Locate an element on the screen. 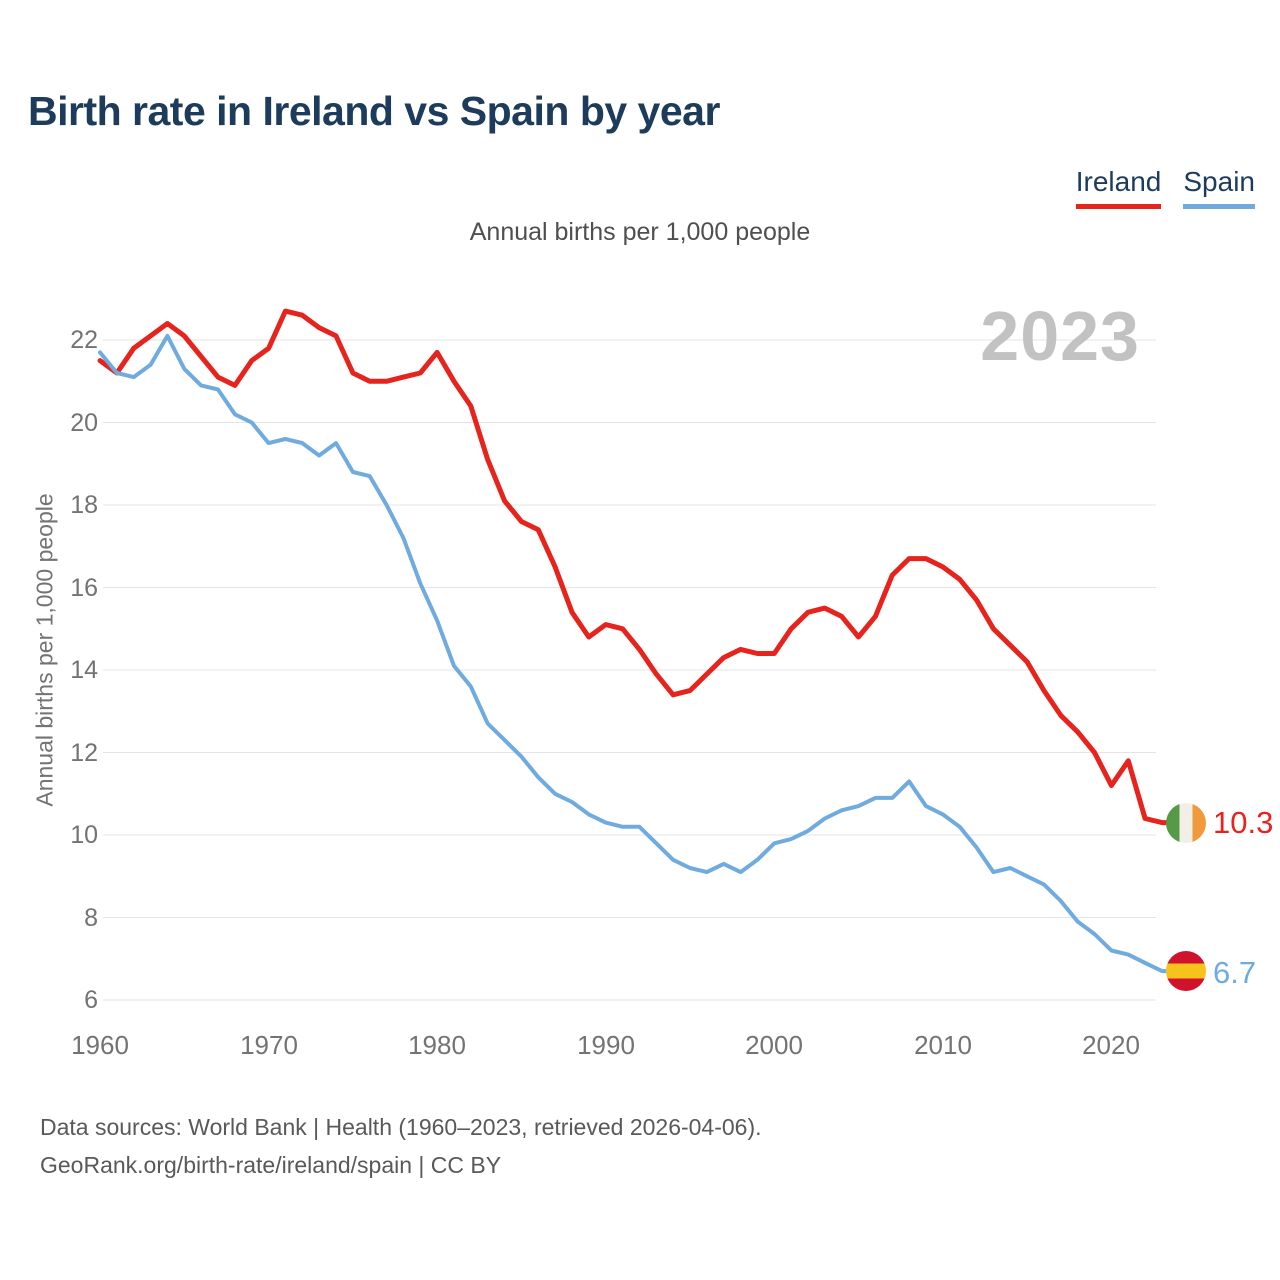  y-tick-label: 14 is located at coordinates (84, 670).